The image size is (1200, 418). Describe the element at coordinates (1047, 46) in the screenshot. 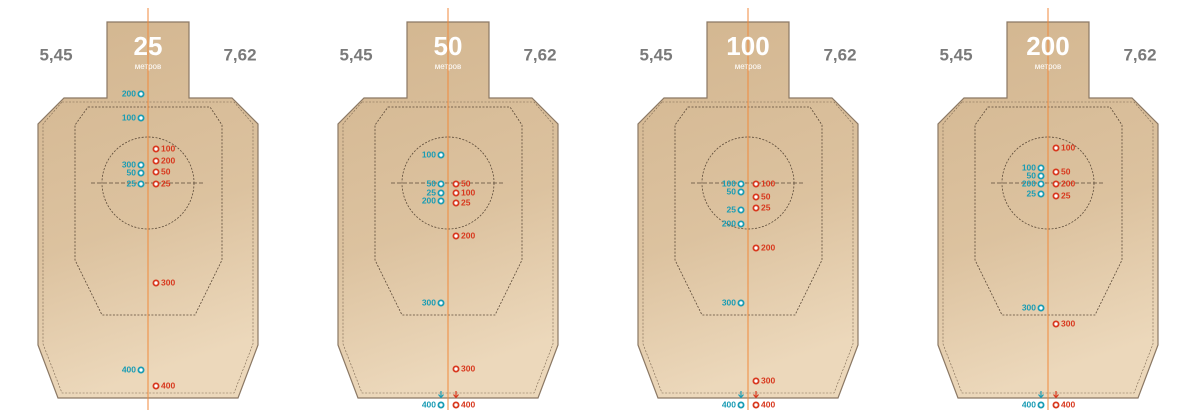

I see `distance: 200` at that location.